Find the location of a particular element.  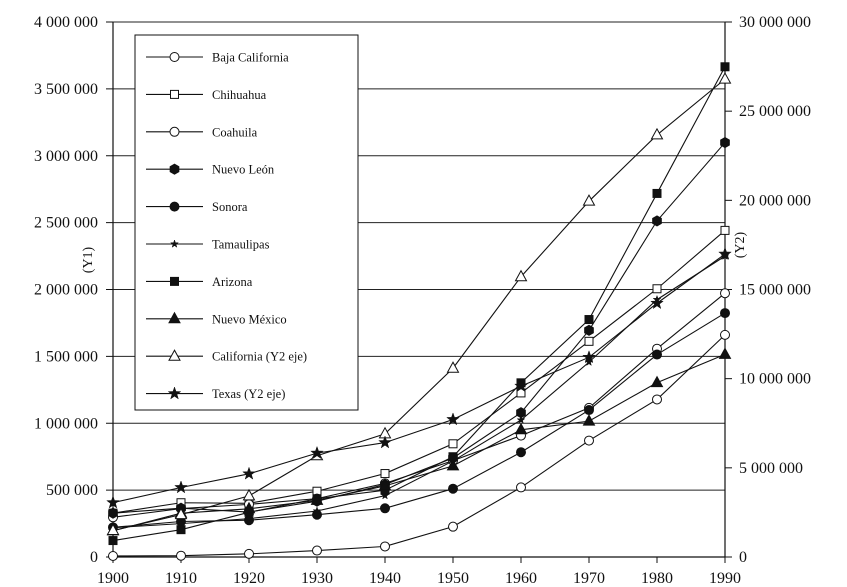

legend-label-sonora: Sonora is located at coordinates (230, 207).